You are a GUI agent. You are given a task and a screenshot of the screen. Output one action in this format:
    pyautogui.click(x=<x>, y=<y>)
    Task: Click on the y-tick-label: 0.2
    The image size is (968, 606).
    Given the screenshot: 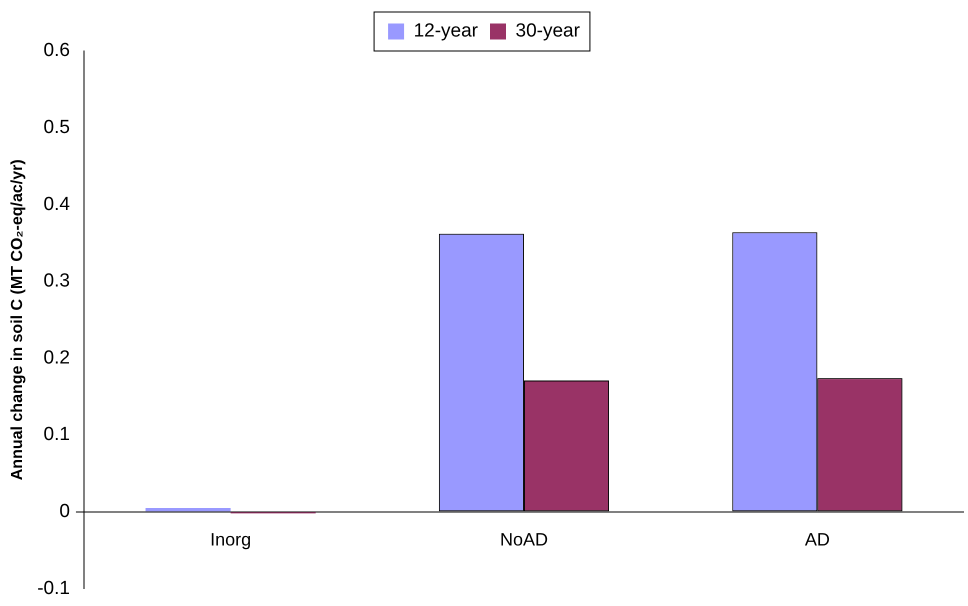 What is the action you would take?
    pyautogui.click(x=57, y=357)
    